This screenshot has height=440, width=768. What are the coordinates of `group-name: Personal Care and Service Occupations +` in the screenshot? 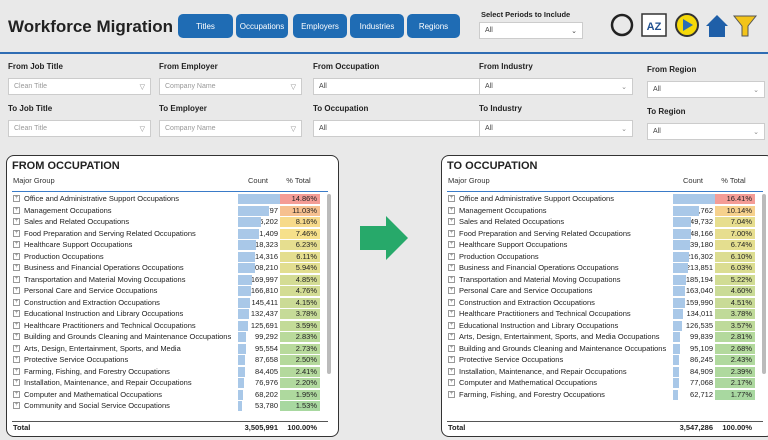 It's located at (520, 290).